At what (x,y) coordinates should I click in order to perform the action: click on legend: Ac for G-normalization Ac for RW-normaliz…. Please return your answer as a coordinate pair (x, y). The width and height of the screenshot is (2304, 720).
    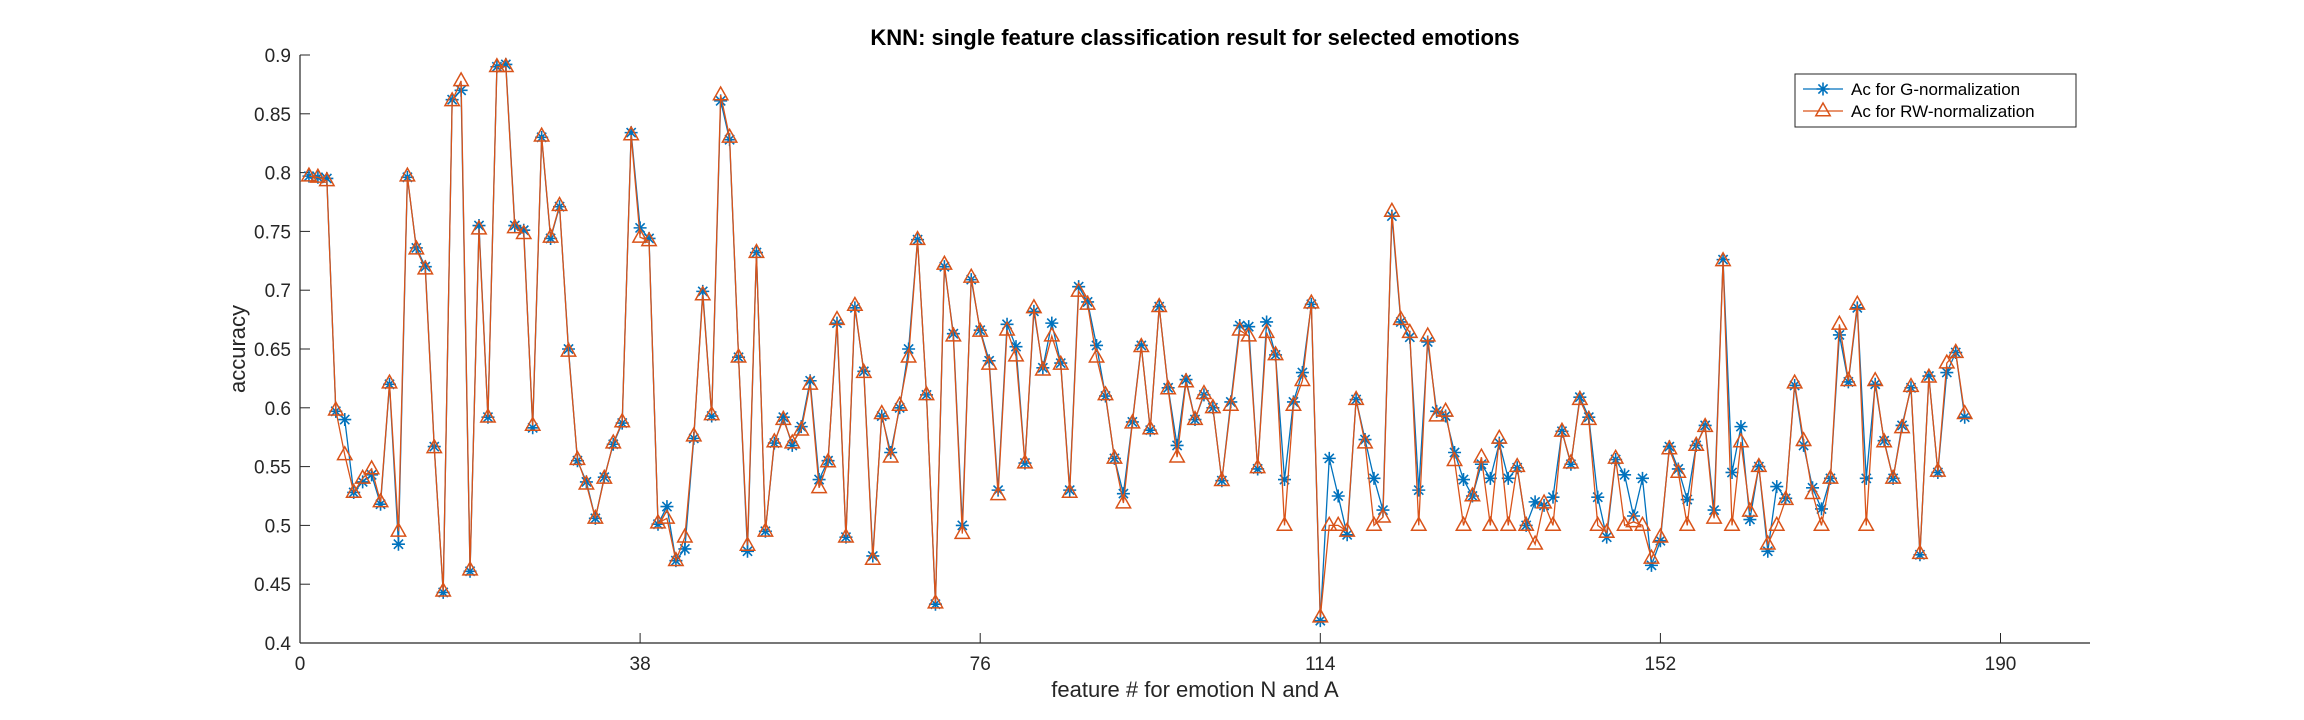
    Looking at the image, I should click on (1935, 100).